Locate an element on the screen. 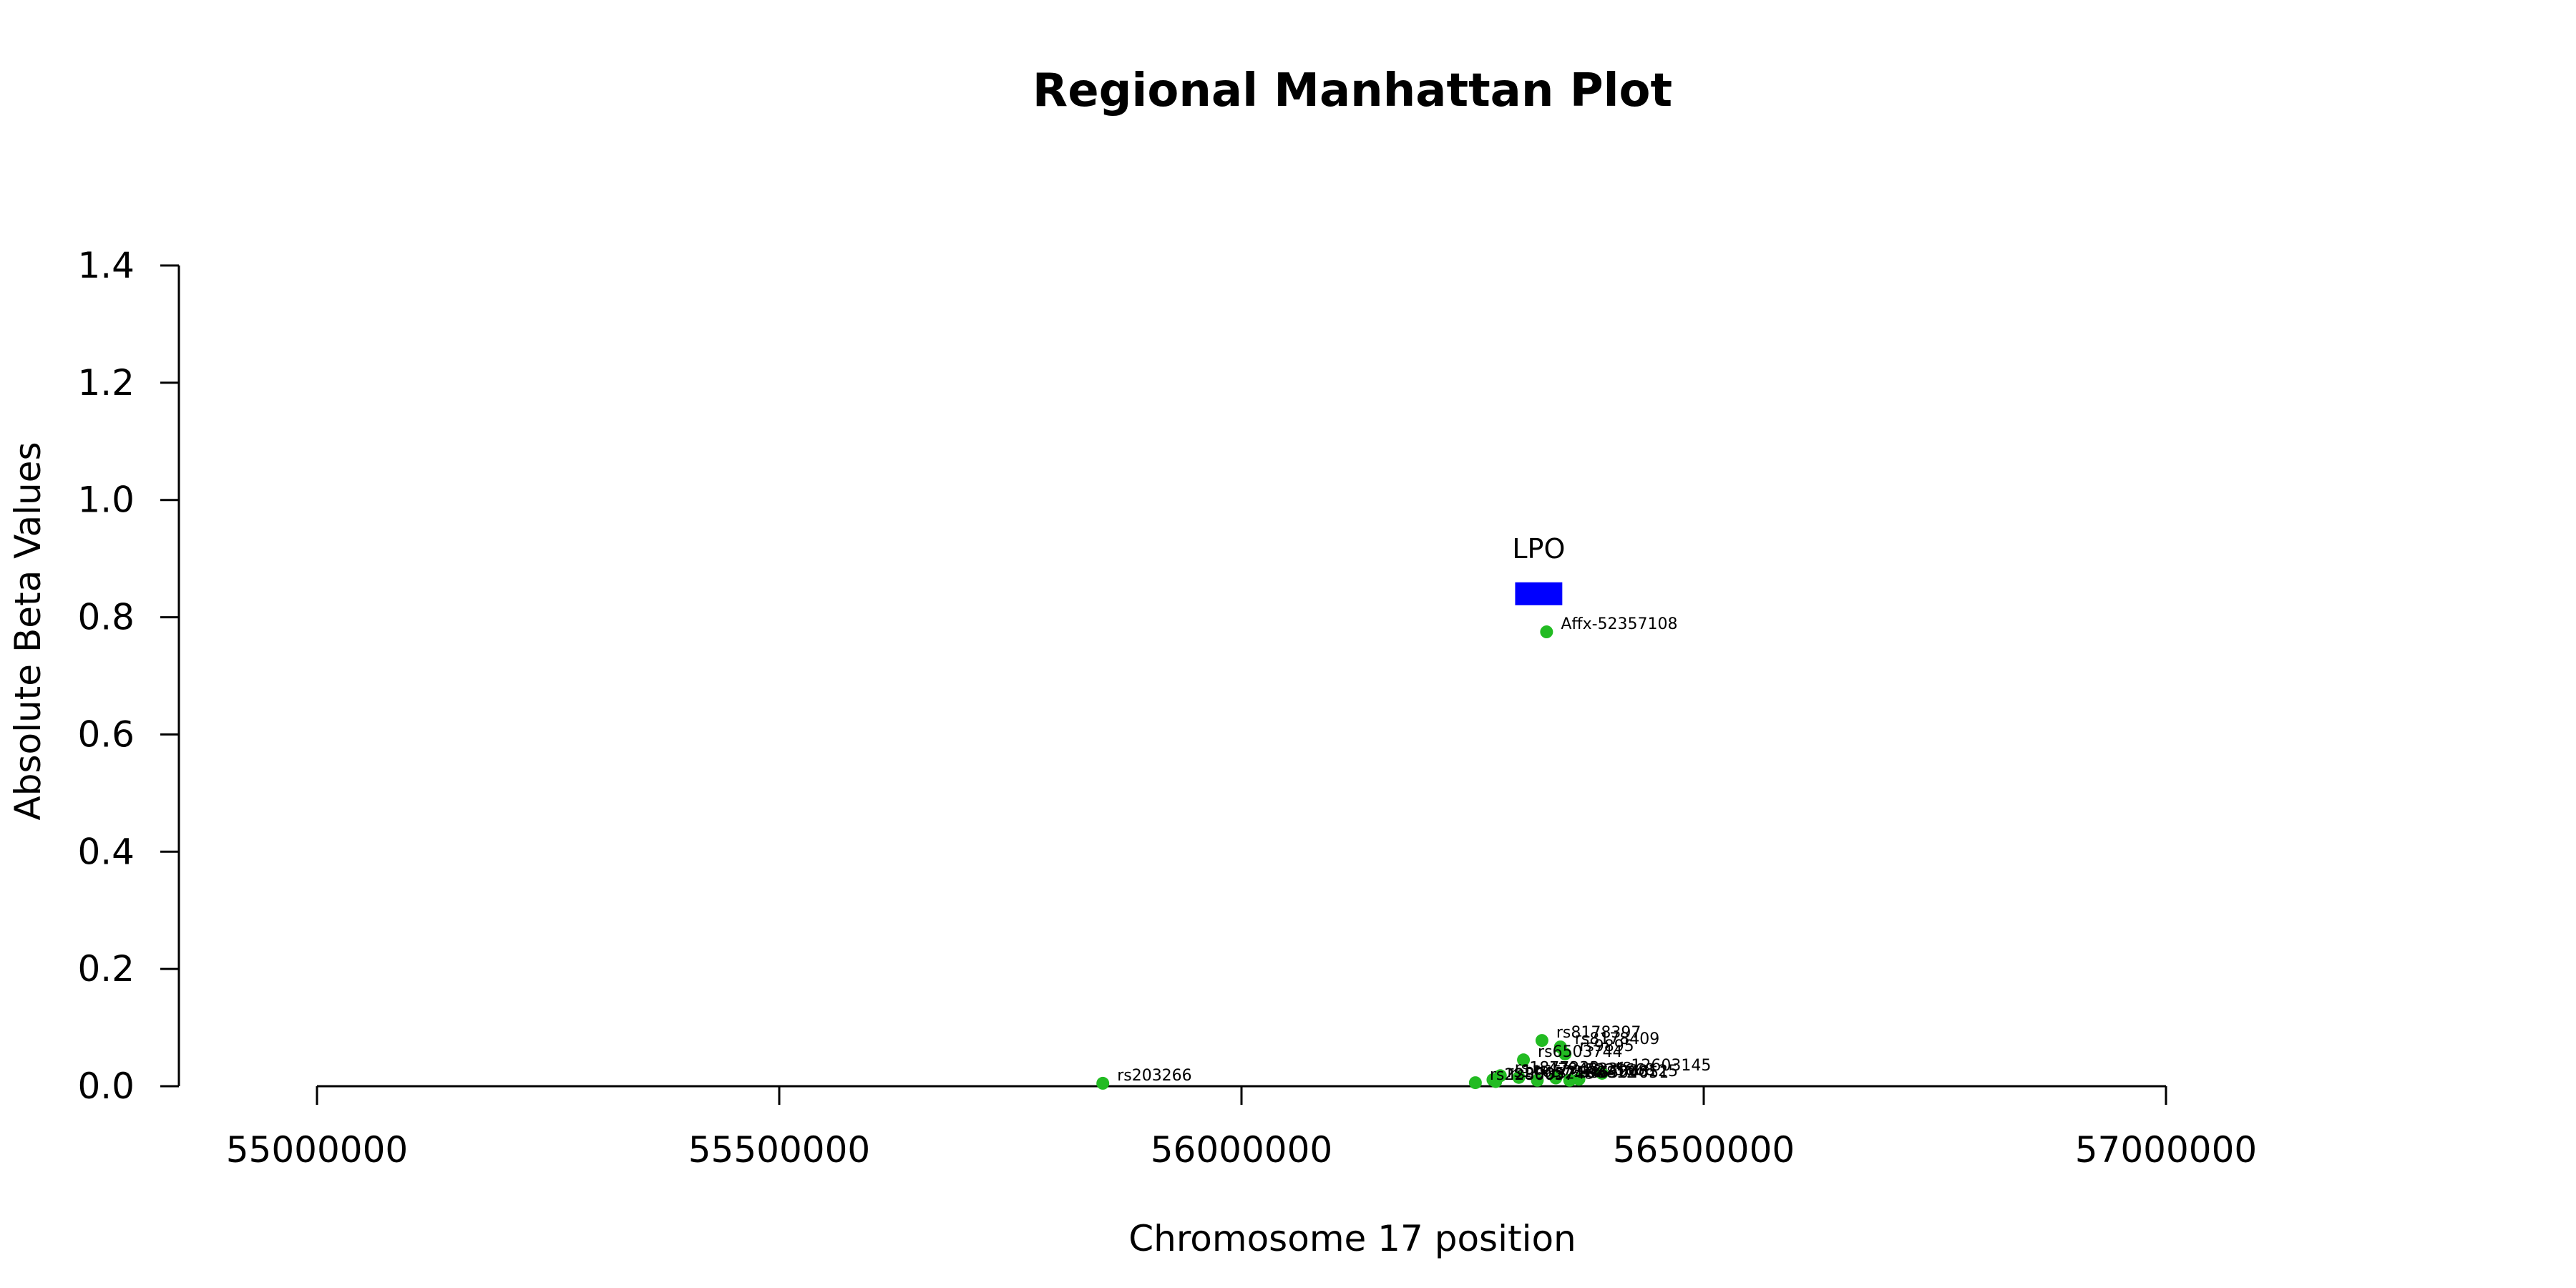 The image size is (2576, 1288). y-axis-label: Absolute Beta Values is located at coordinates (28, 631).